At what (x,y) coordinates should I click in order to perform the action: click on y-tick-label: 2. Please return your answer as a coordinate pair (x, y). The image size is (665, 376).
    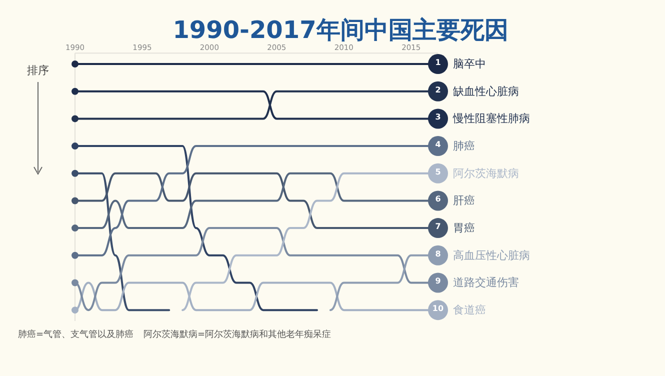
    Looking at the image, I should click on (438, 89).